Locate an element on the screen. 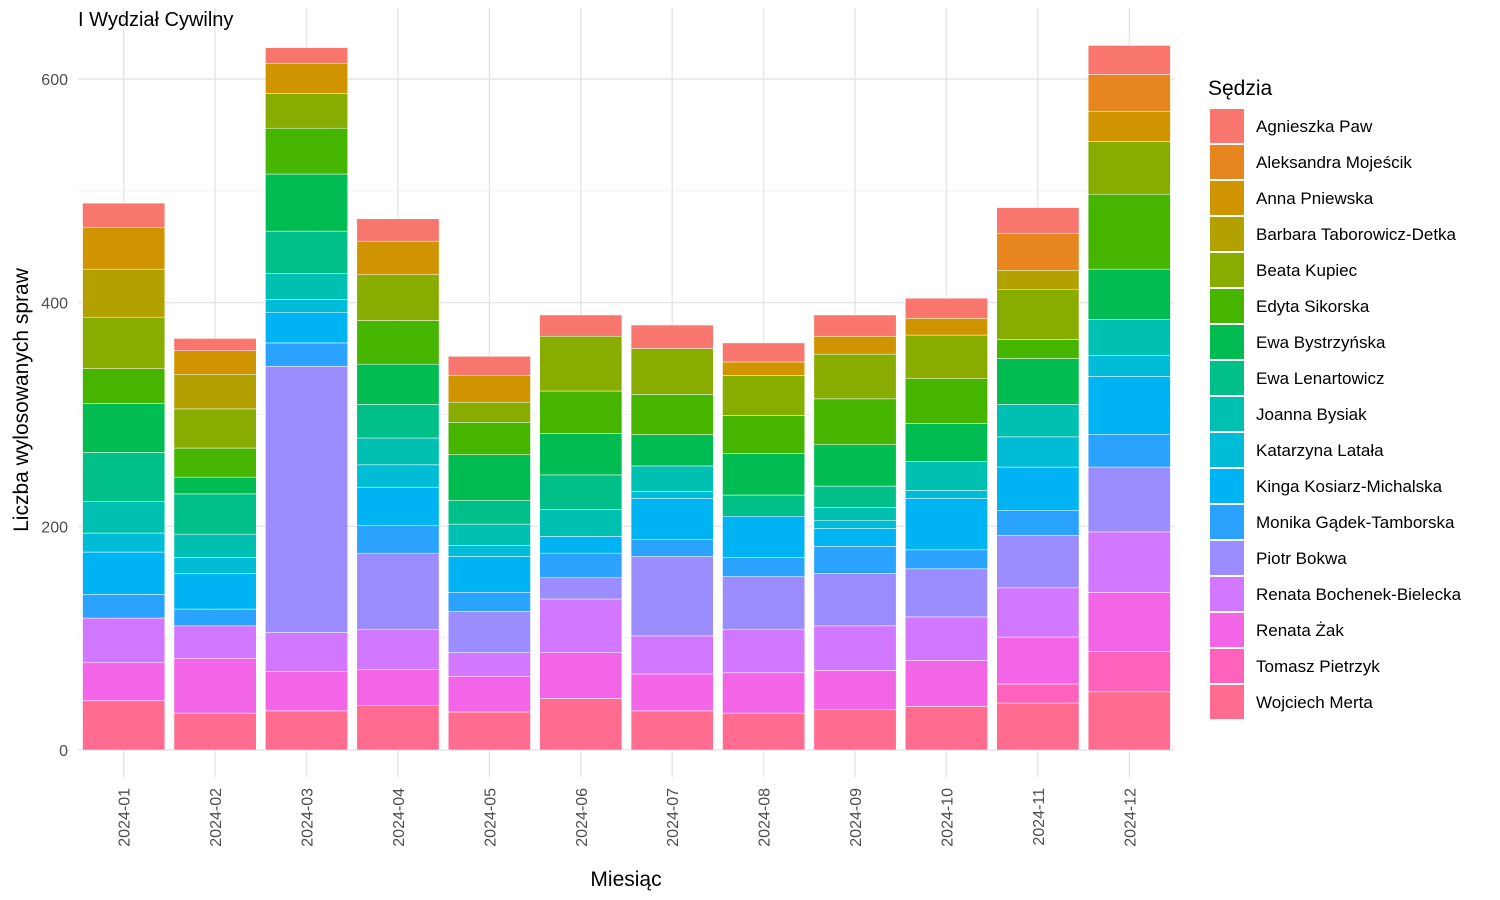 The height and width of the screenshot is (900, 1500). legend-label: Piotr Bokwa is located at coordinates (1301, 558).